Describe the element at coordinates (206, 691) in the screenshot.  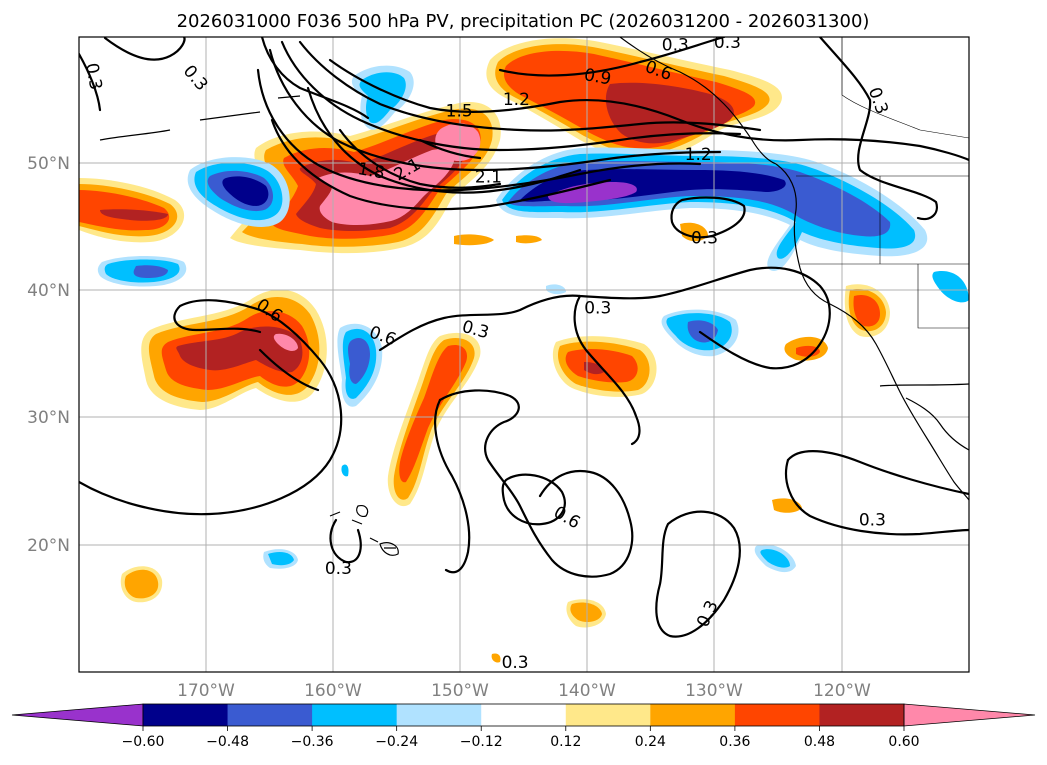
I see `lon-tick-label: 170°W` at that location.